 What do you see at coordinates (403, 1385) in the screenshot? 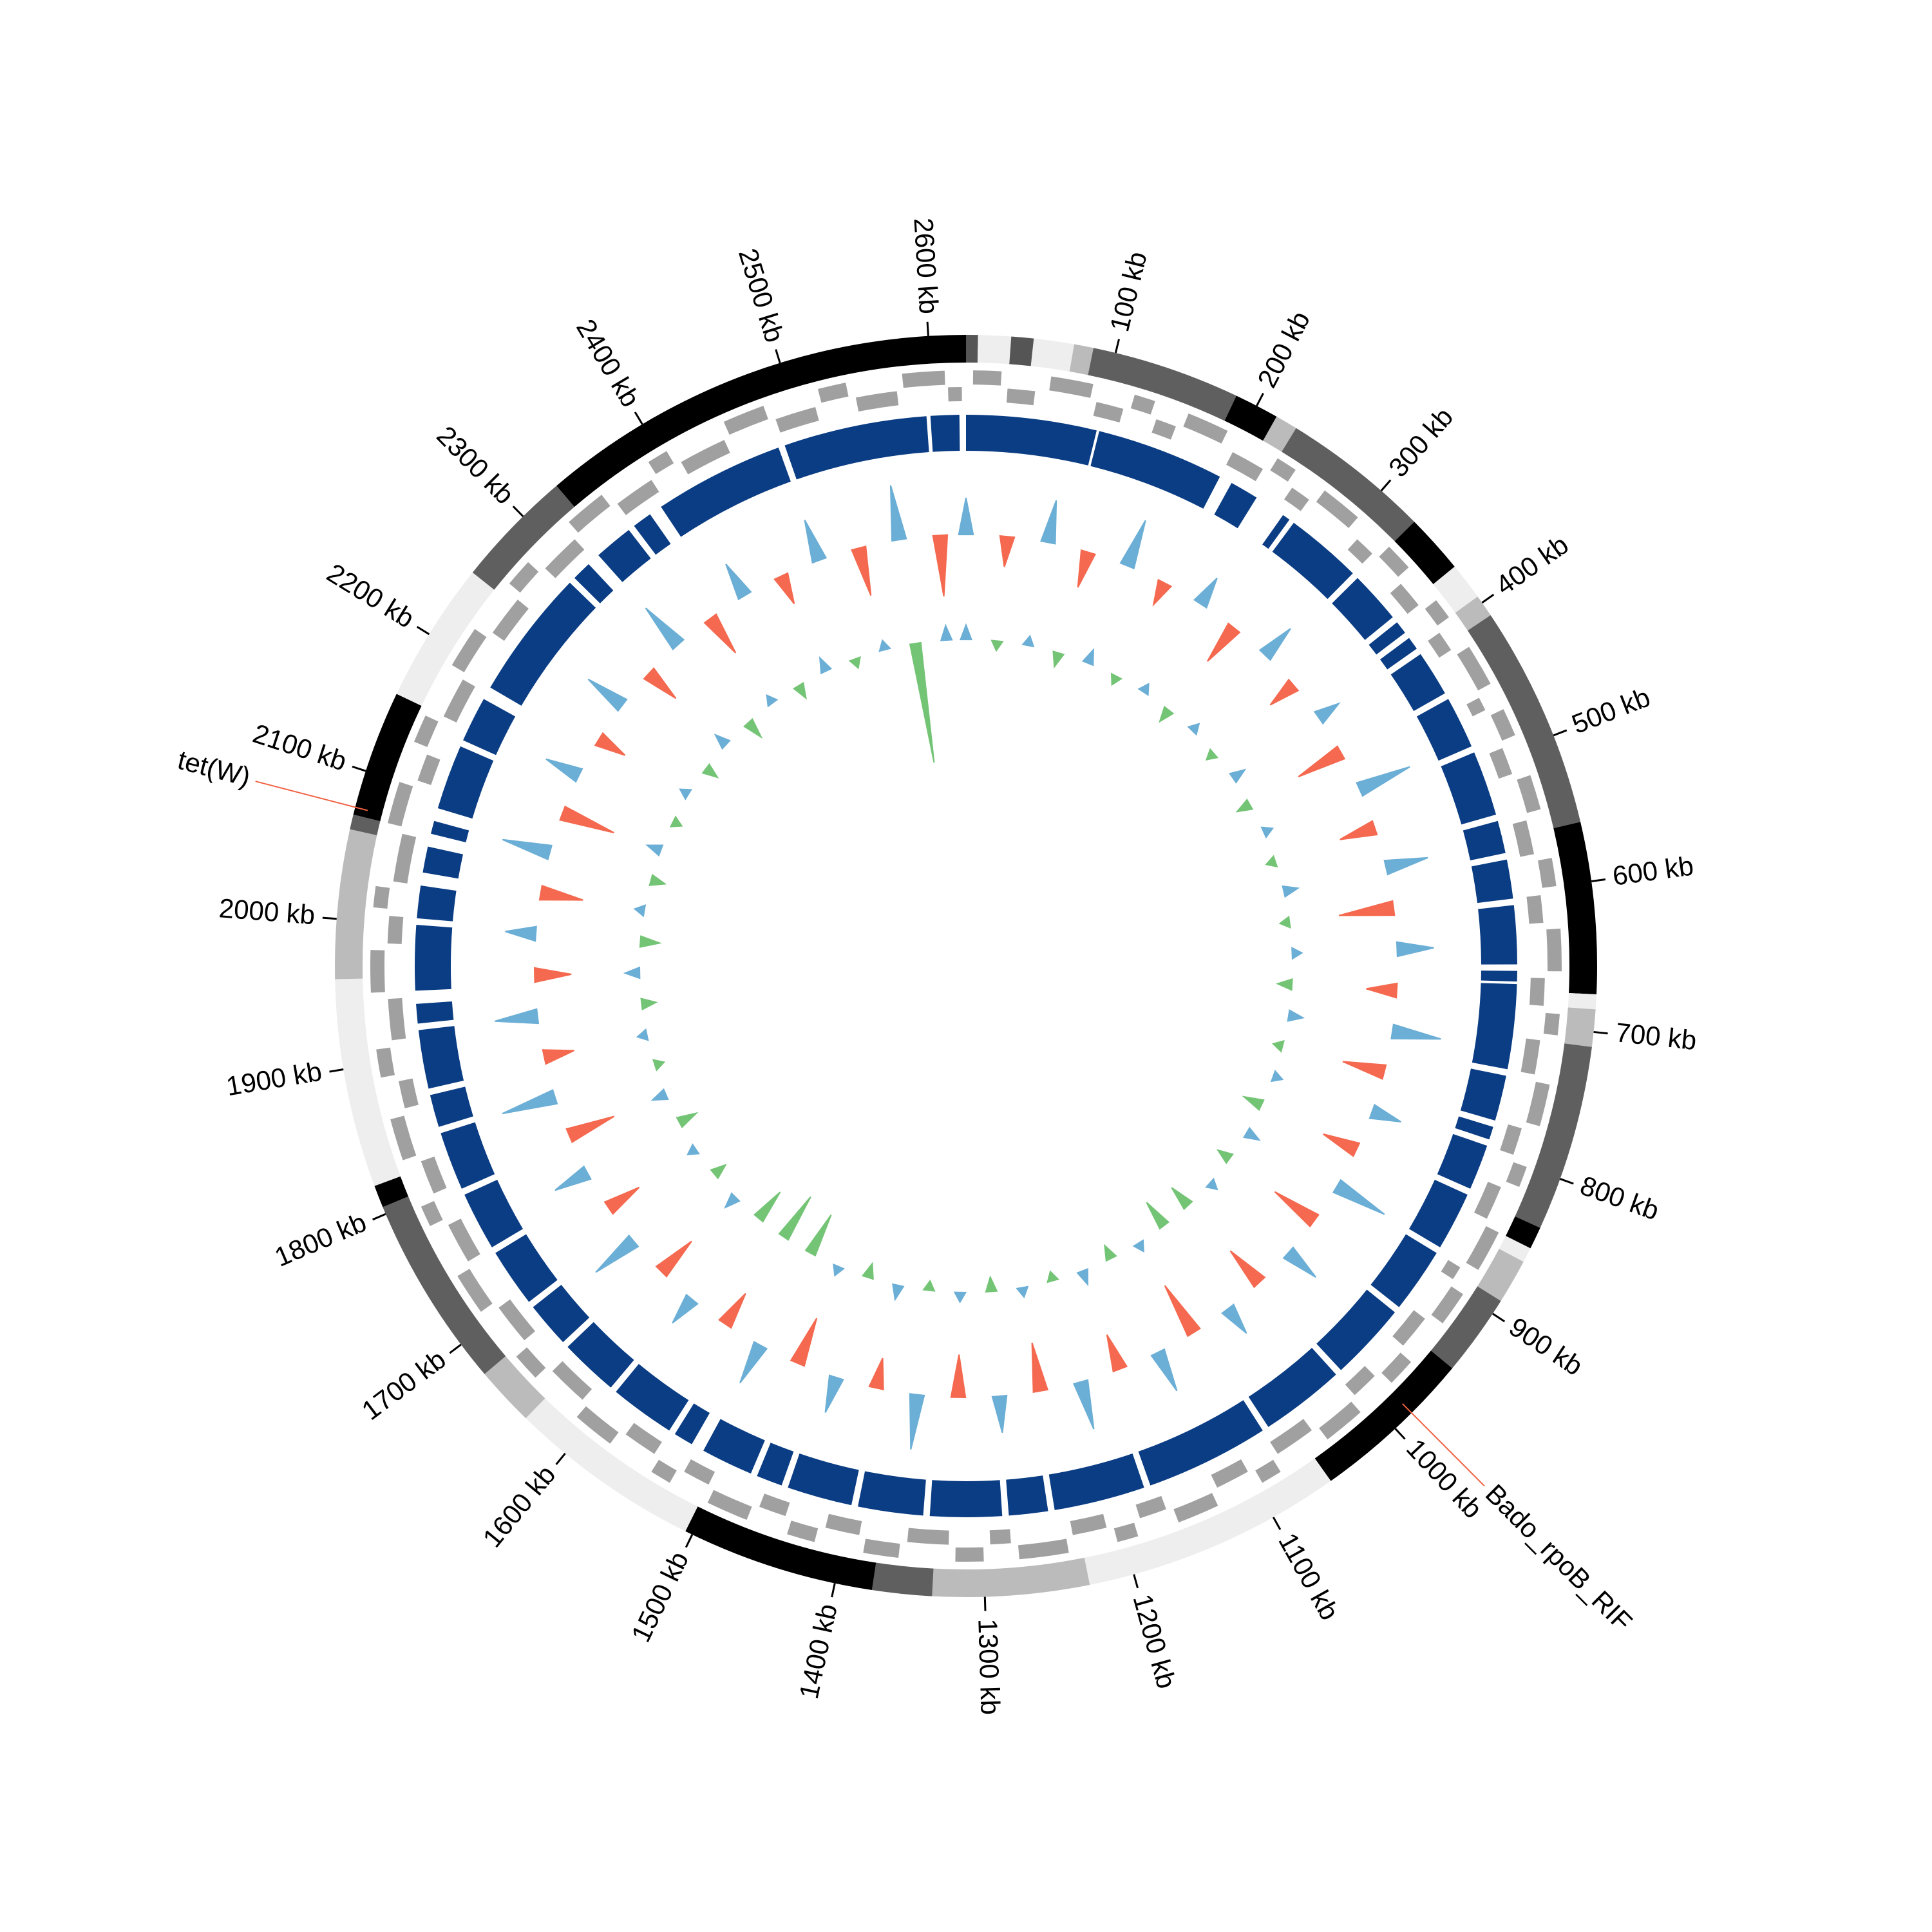
I see `tick-label: 1700 kb` at bounding box center [403, 1385].